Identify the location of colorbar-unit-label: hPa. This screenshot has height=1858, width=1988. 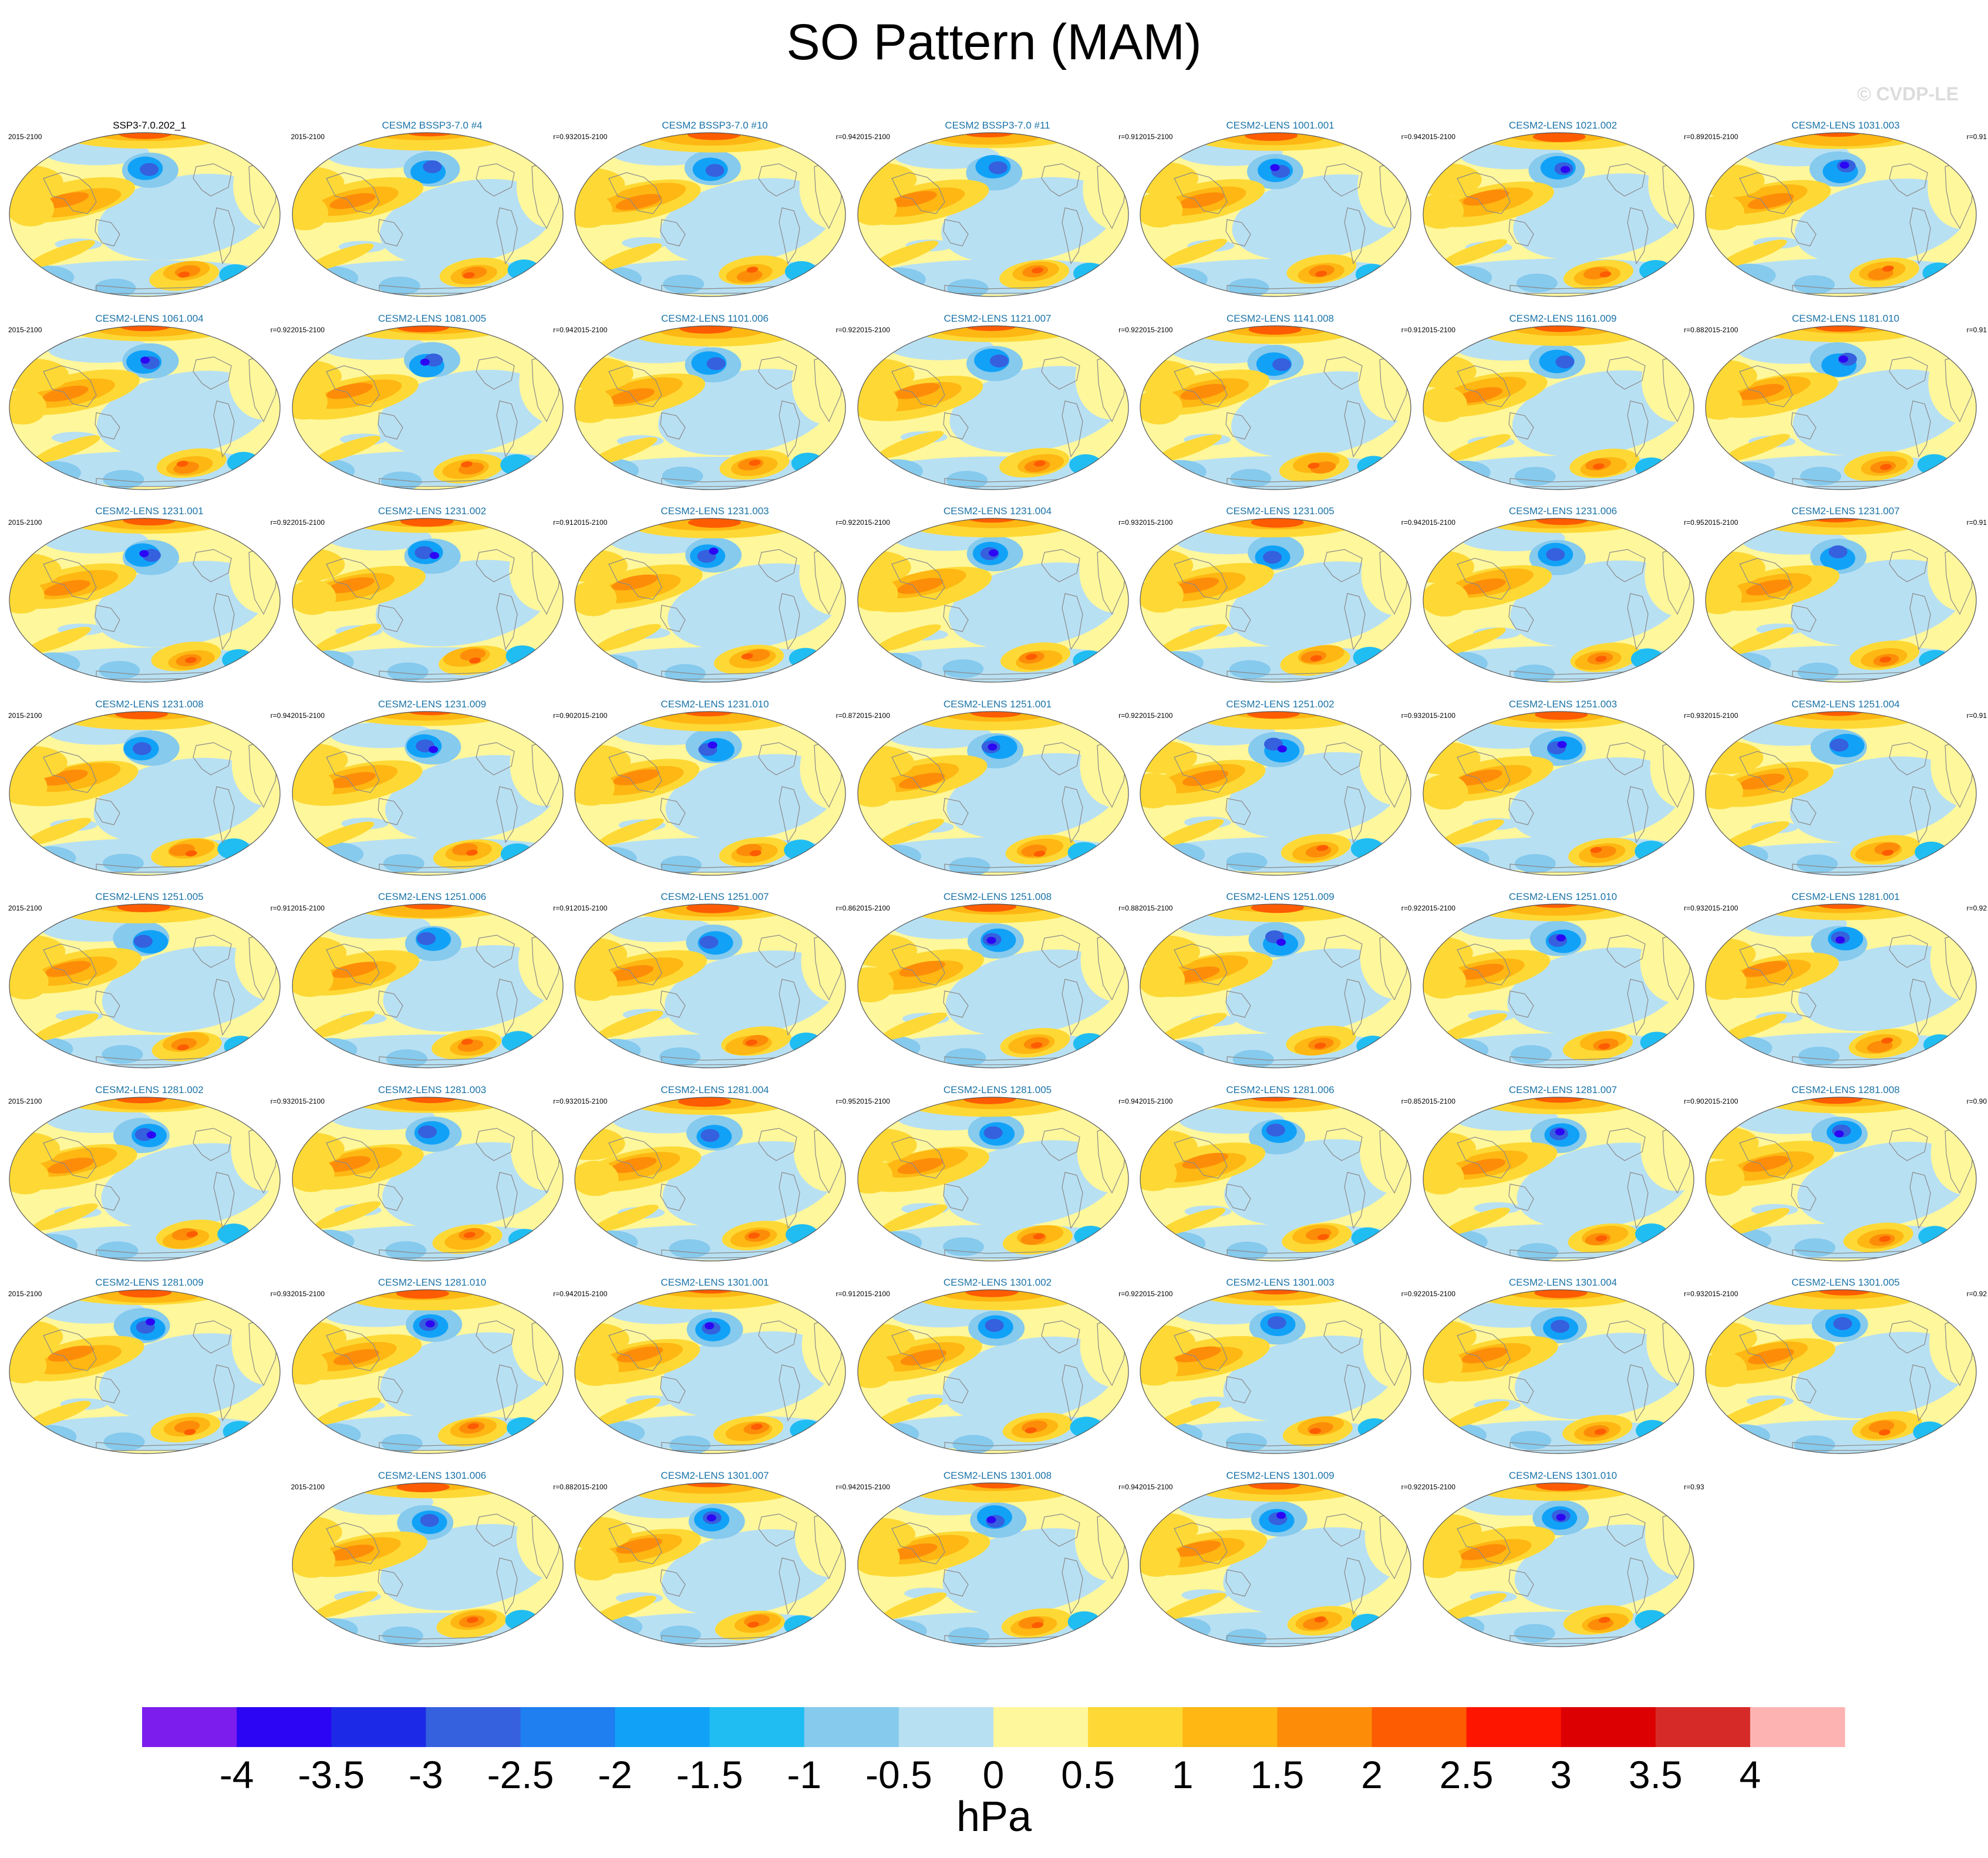
(994, 1817).